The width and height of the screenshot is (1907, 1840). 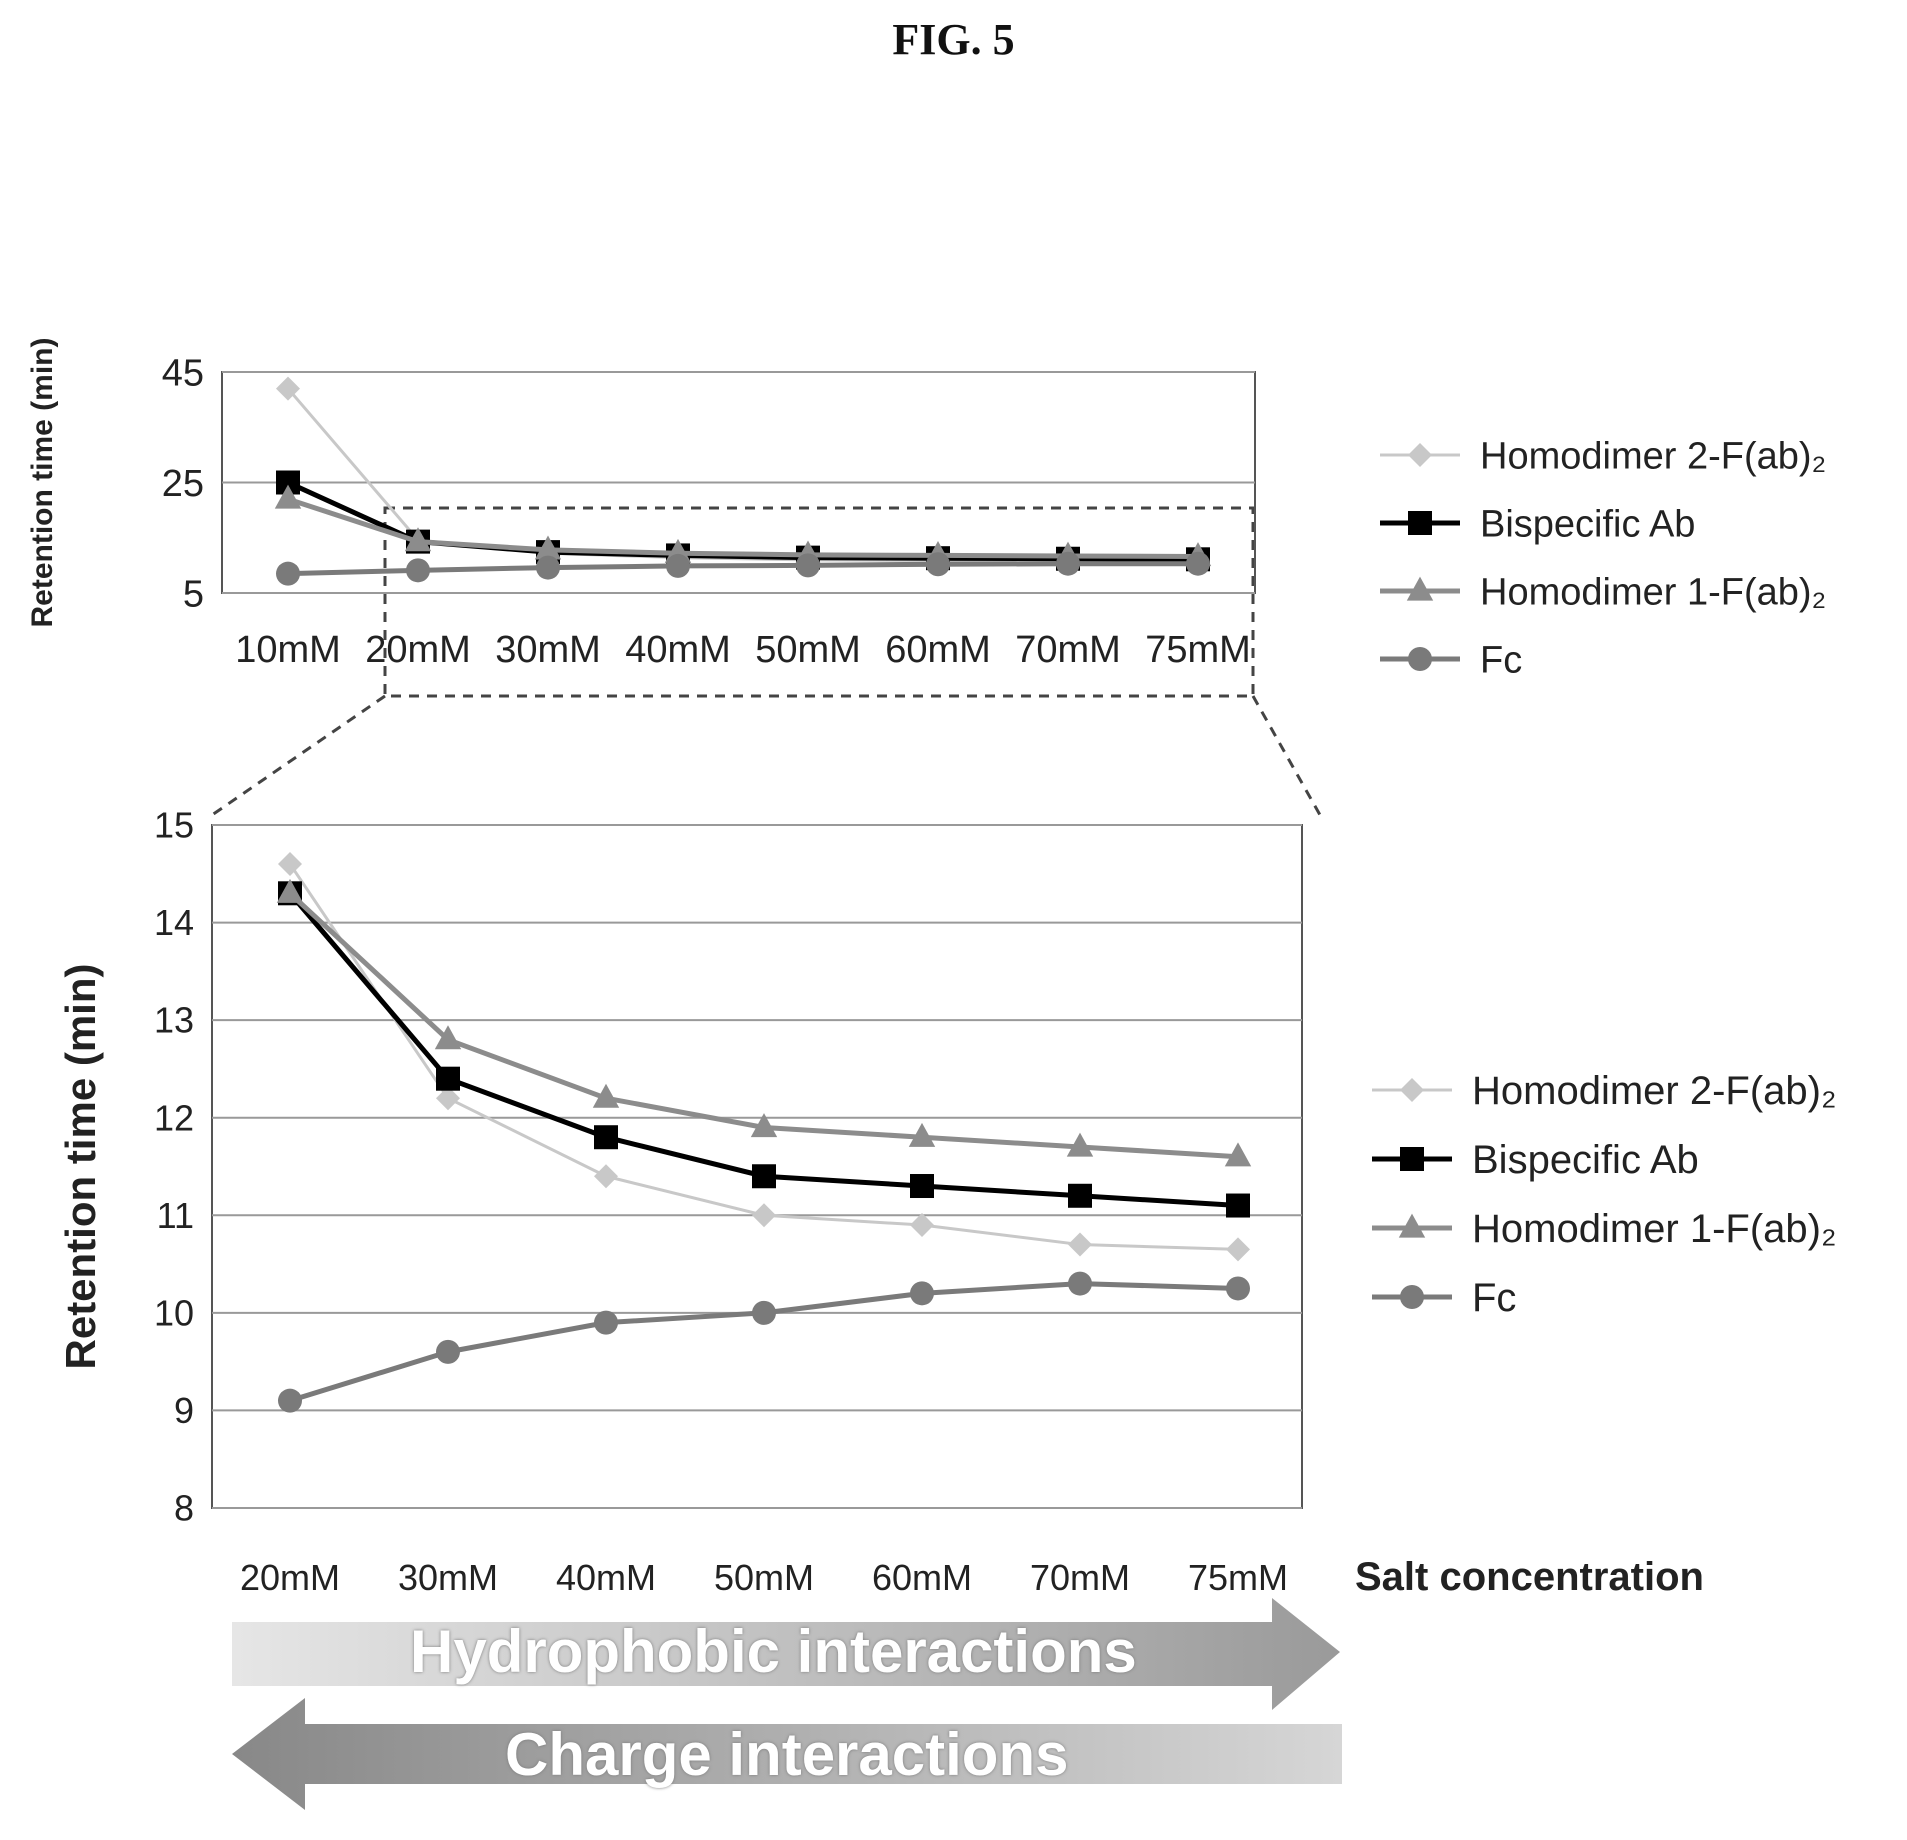 I want to click on hydrophobic-arrow, so click(x=786, y=1654).